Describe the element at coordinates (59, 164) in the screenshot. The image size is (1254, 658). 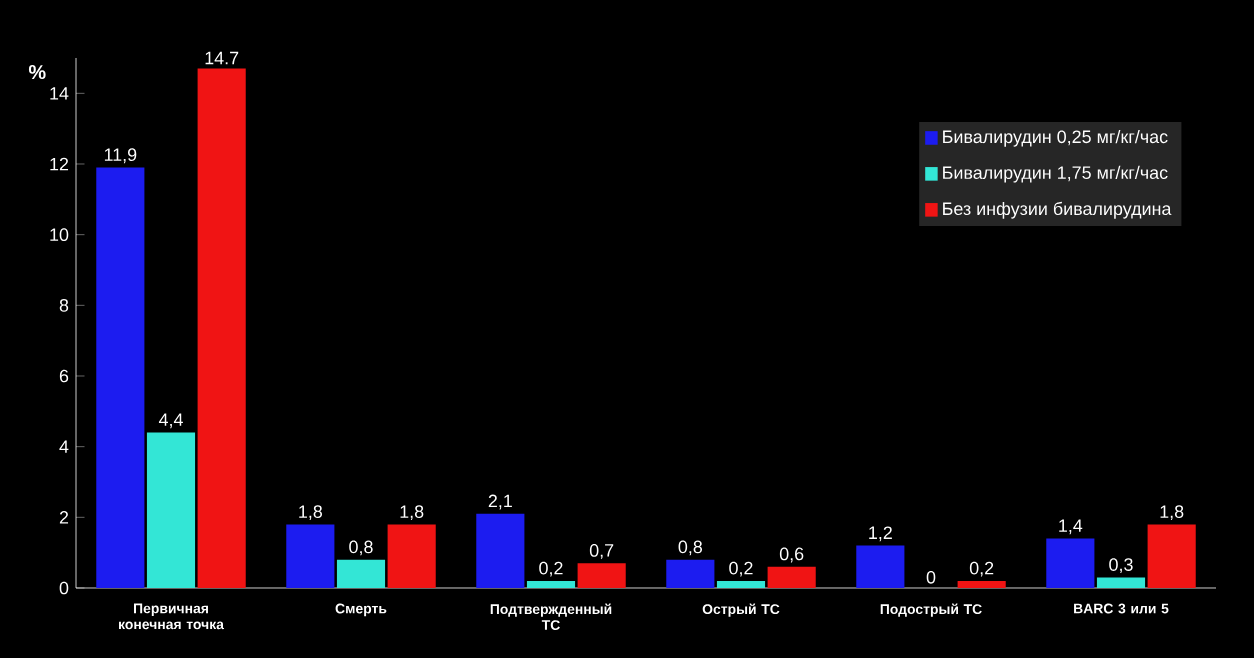
I see `y-tick-label: 12` at that location.